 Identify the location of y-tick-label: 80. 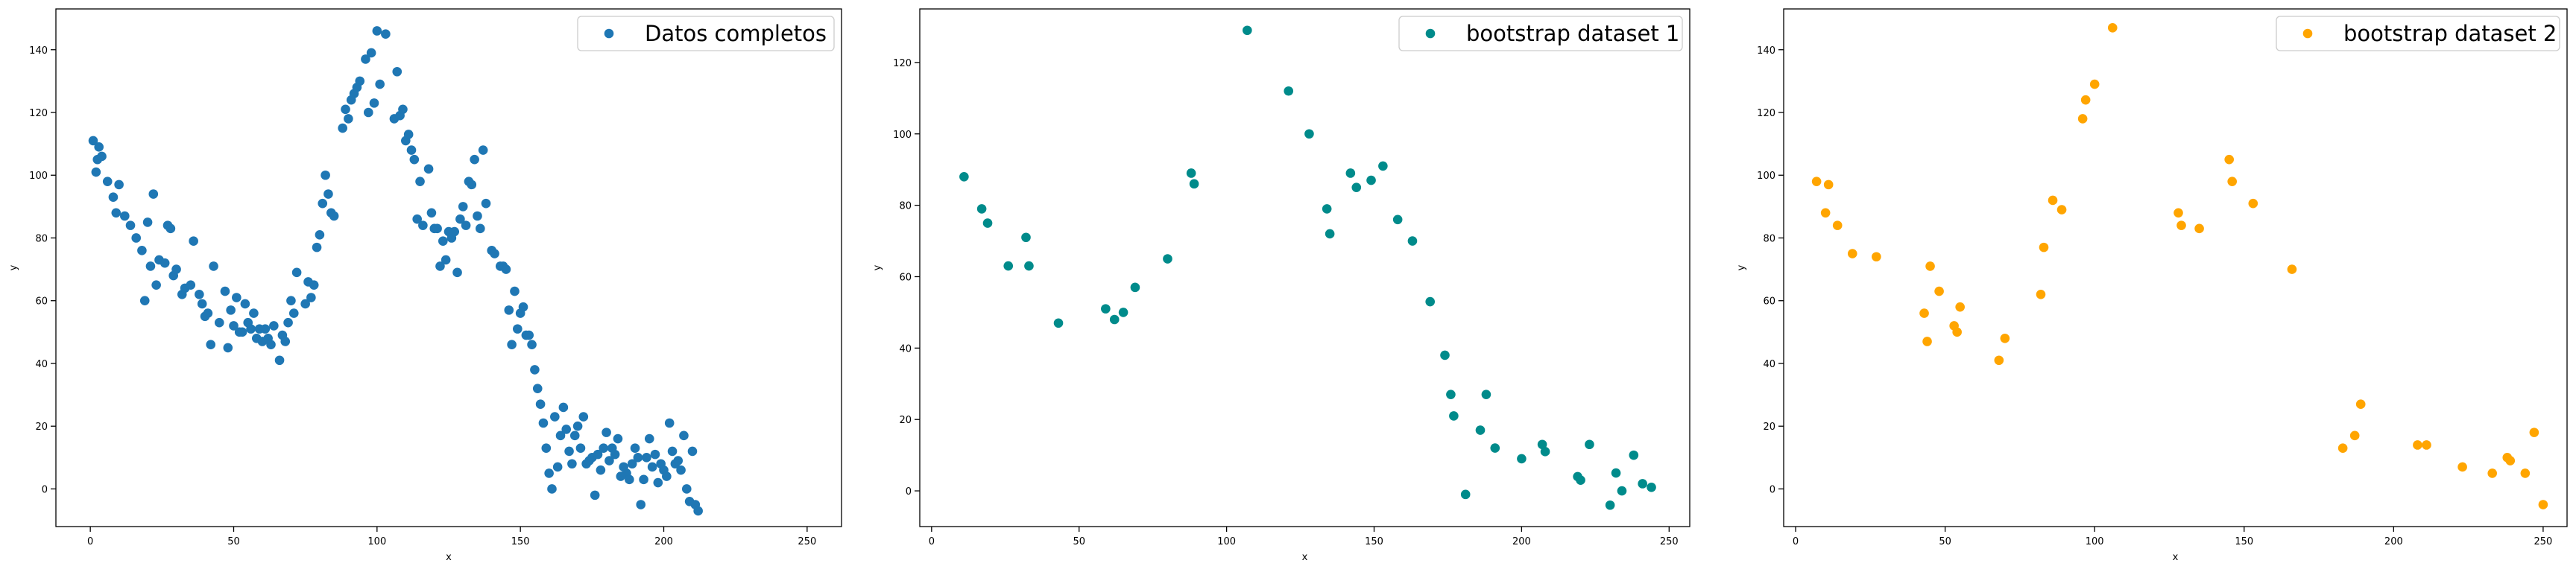
(1769, 238).